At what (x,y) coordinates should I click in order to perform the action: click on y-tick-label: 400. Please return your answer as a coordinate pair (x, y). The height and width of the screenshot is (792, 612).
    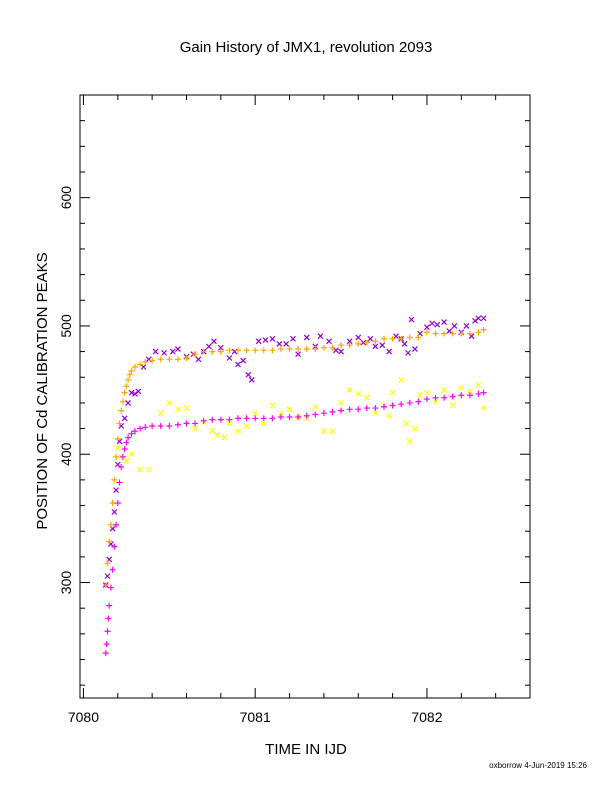
    Looking at the image, I should click on (66, 454).